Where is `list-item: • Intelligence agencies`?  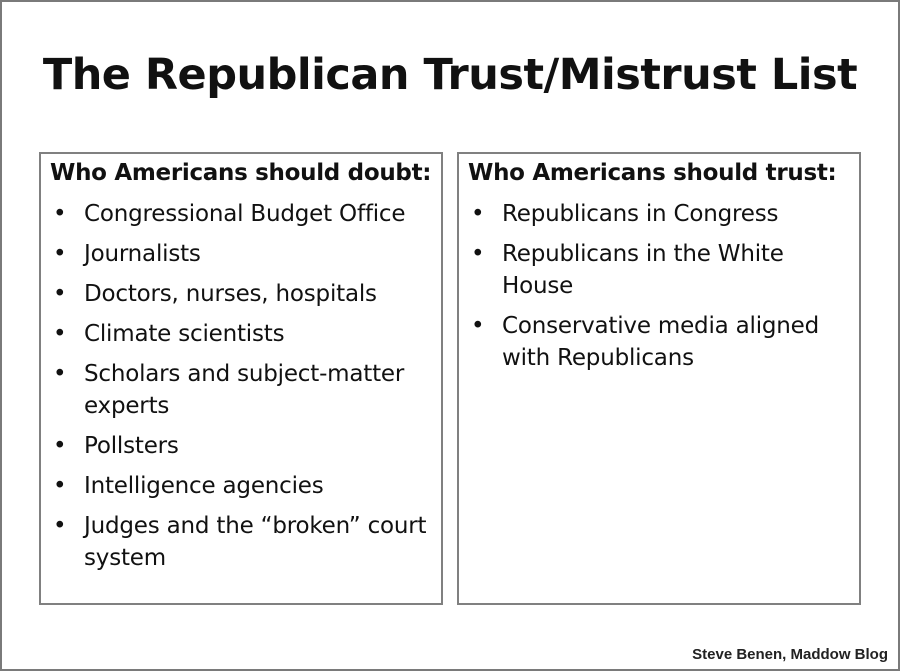
list-item: • Intelligence agencies is located at coordinates (241, 486).